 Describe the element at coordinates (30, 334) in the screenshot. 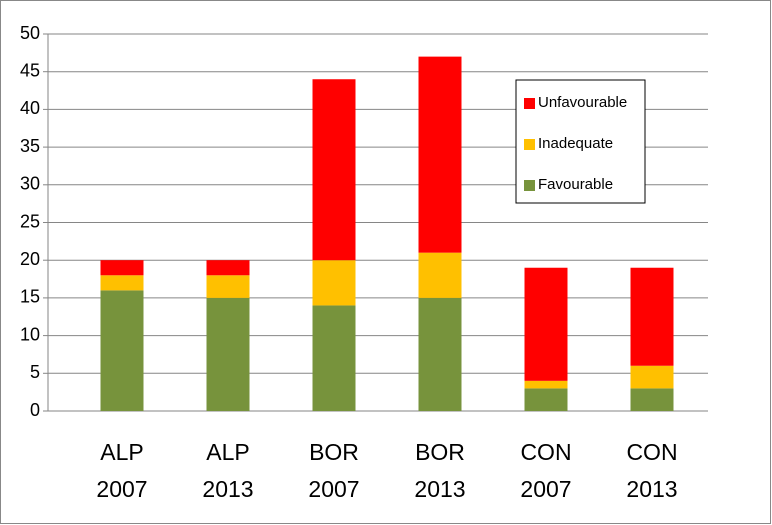

I see `y-tick-label: 10` at that location.